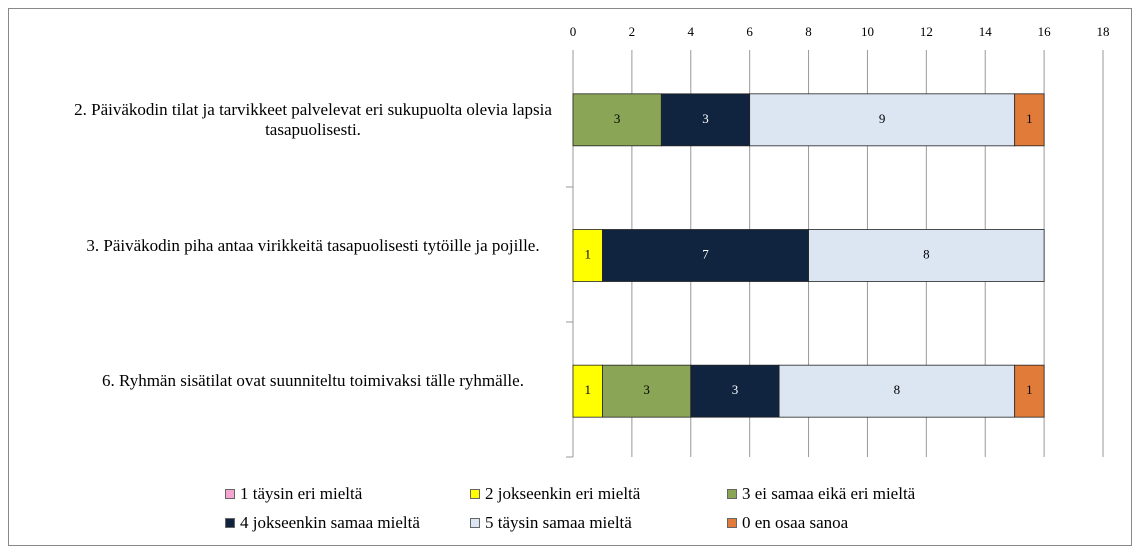 The image size is (1140, 552). What do you see at coordinates (795, 522) in the screenshot?
I see `legend-label: 0 en osaa sanoa` at bounding box center [795, 522].